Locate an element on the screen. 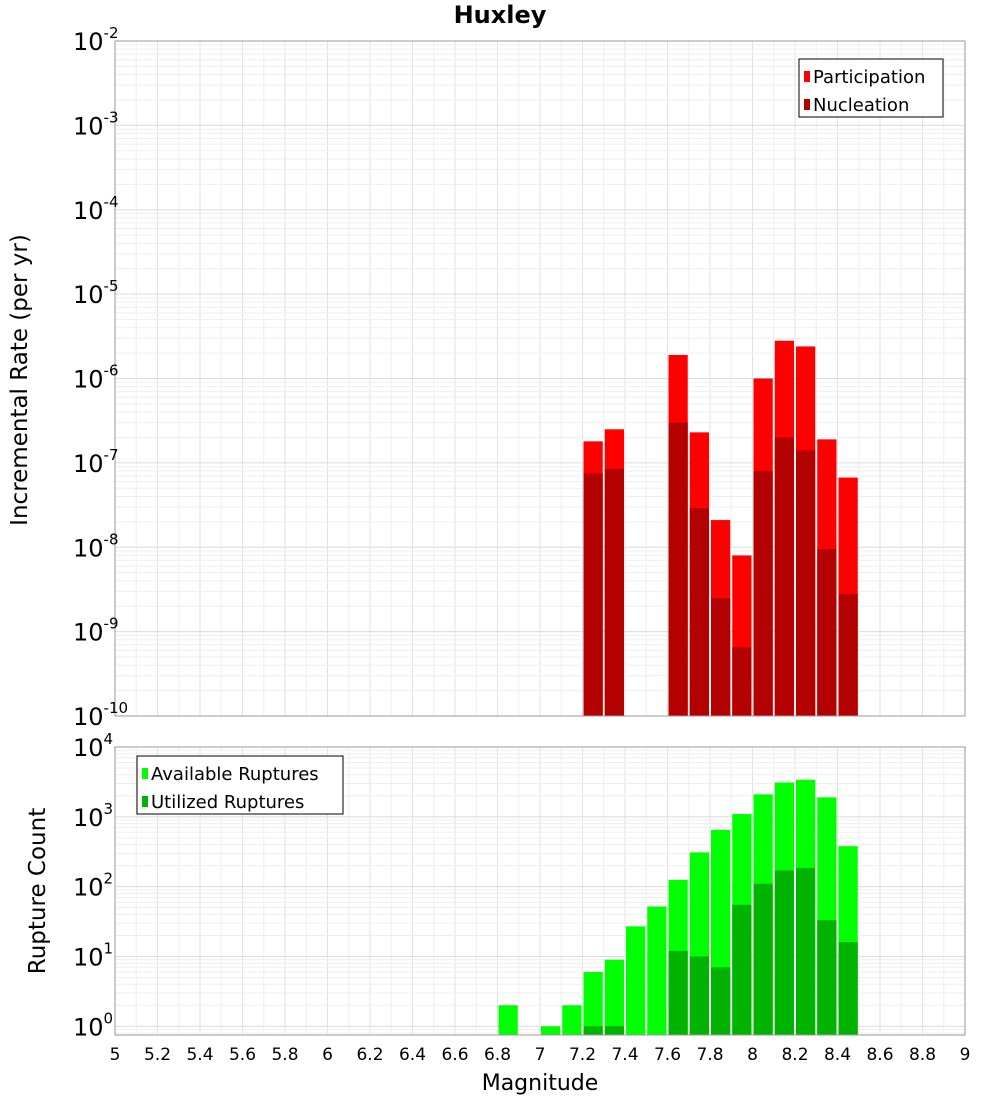 The height and width of the screenshot is (1100, 1000). x-tick-label: 5.4 is located at coordinates (199, 1055).